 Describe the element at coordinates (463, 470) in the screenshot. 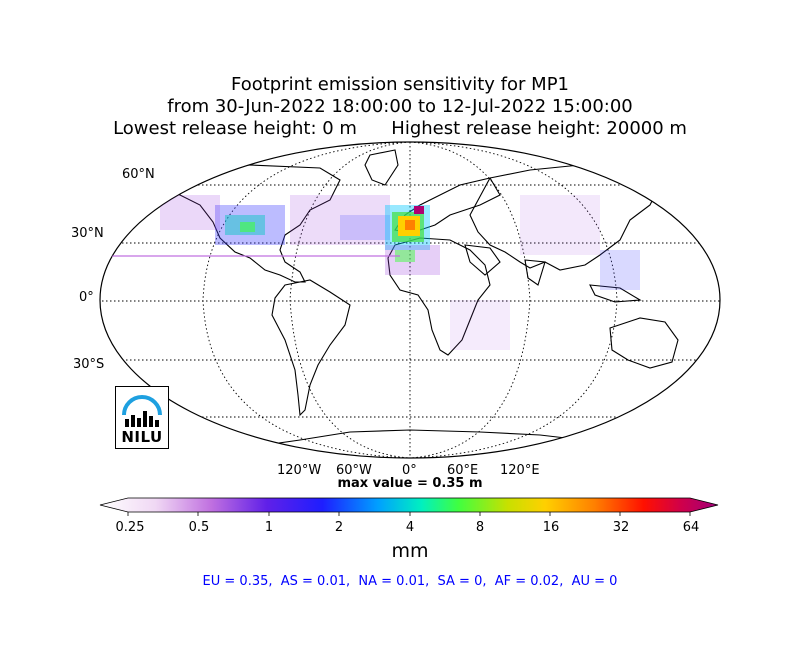

I see `lon-label-60e: 60°E` at that location.